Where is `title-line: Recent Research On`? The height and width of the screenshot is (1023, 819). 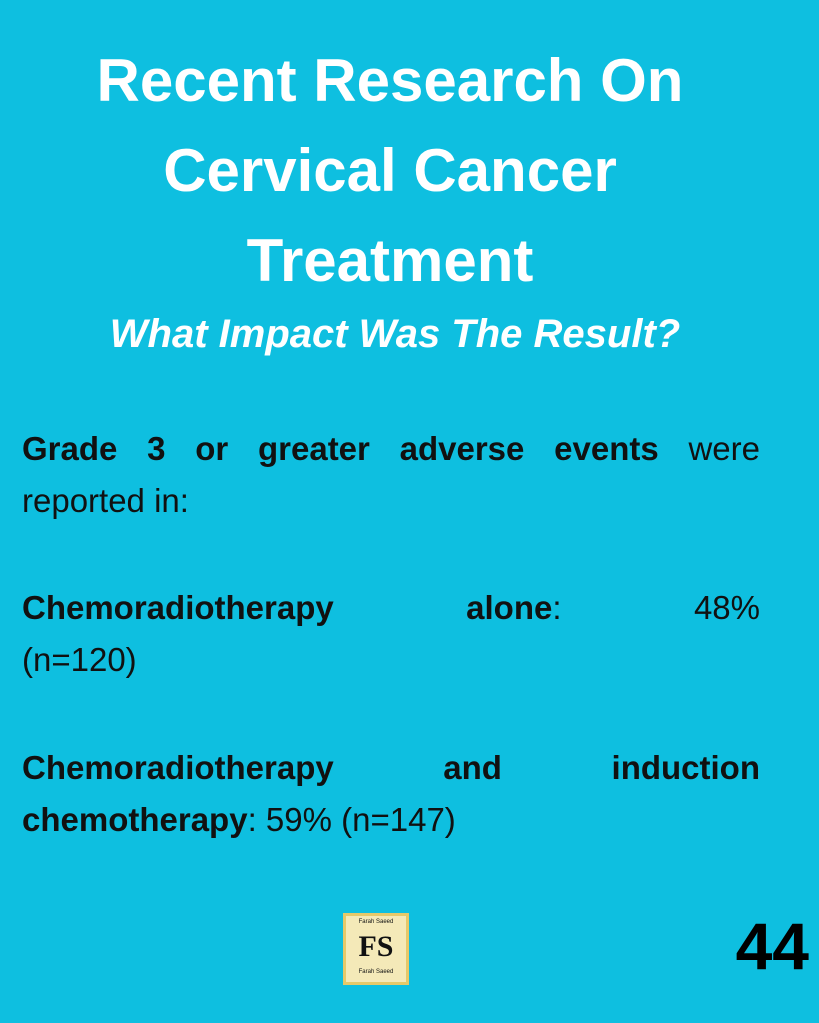 title-line: Recent Research On is located at coordinates (390, 80).